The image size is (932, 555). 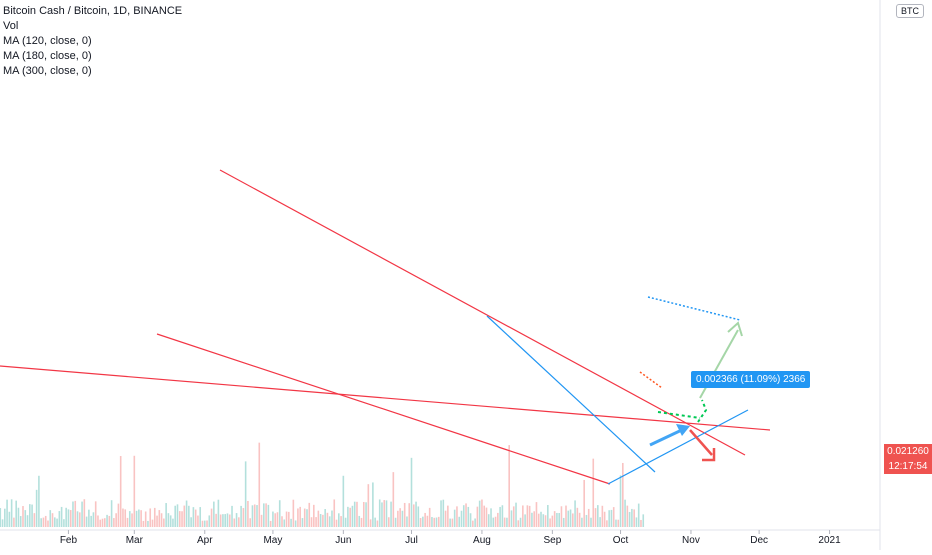 I want to click on x-tick-label: Sep, so click(x=552, y=540).